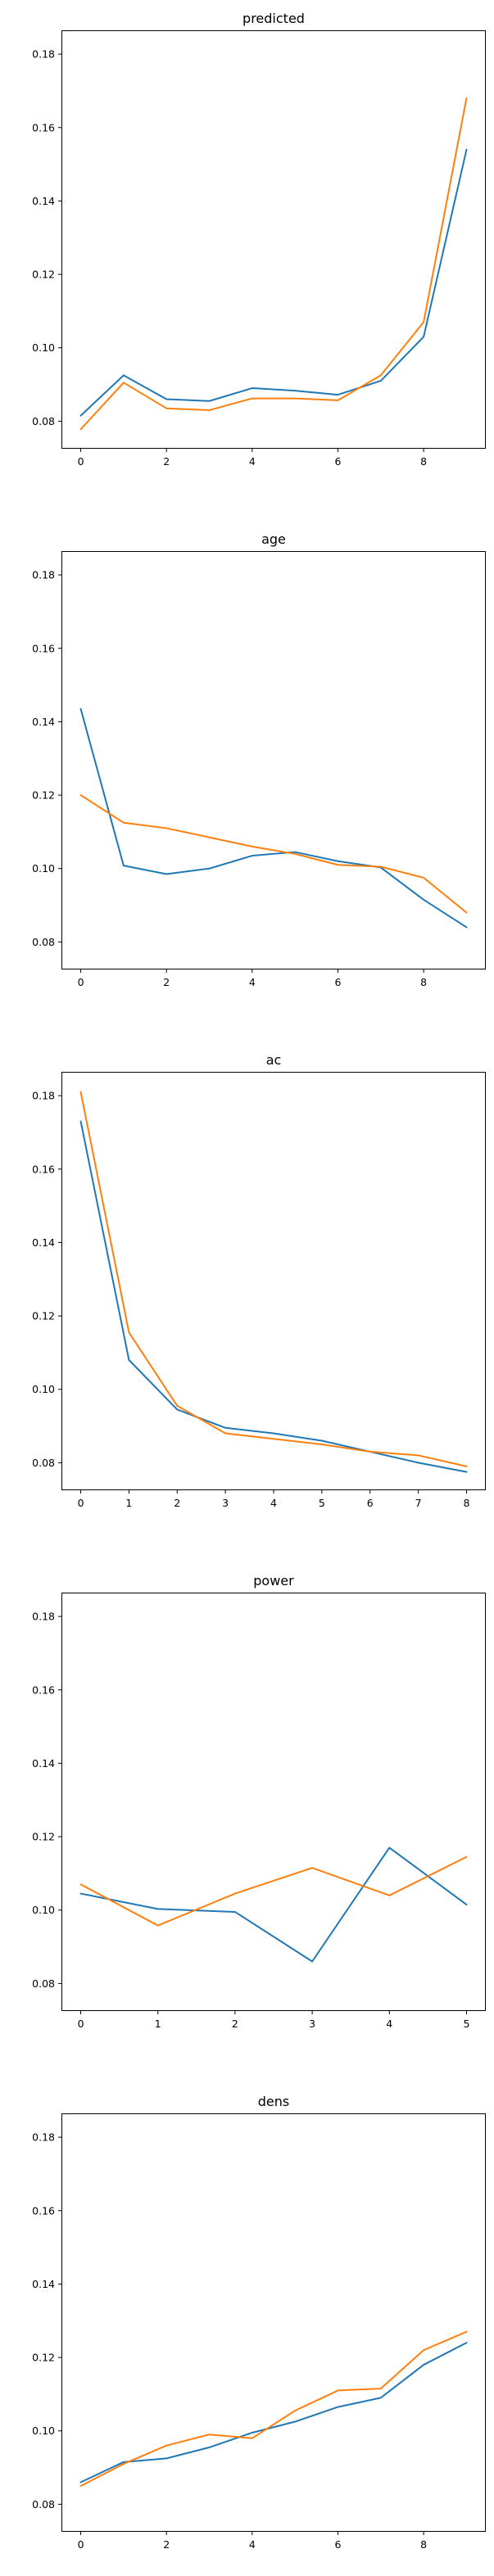  Describe the element at coordinates (418, 1503) in the screenshot. I see `x-tick-label: 7` at that location.